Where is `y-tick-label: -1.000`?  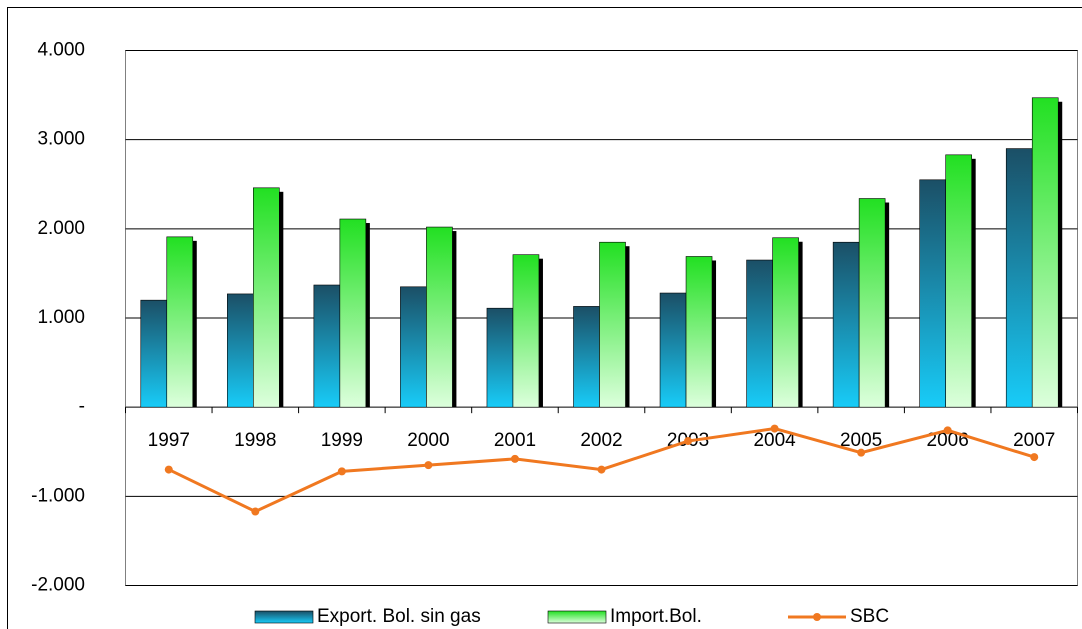
y-tick-label: -1.000 is located at coordinates (58, 495).